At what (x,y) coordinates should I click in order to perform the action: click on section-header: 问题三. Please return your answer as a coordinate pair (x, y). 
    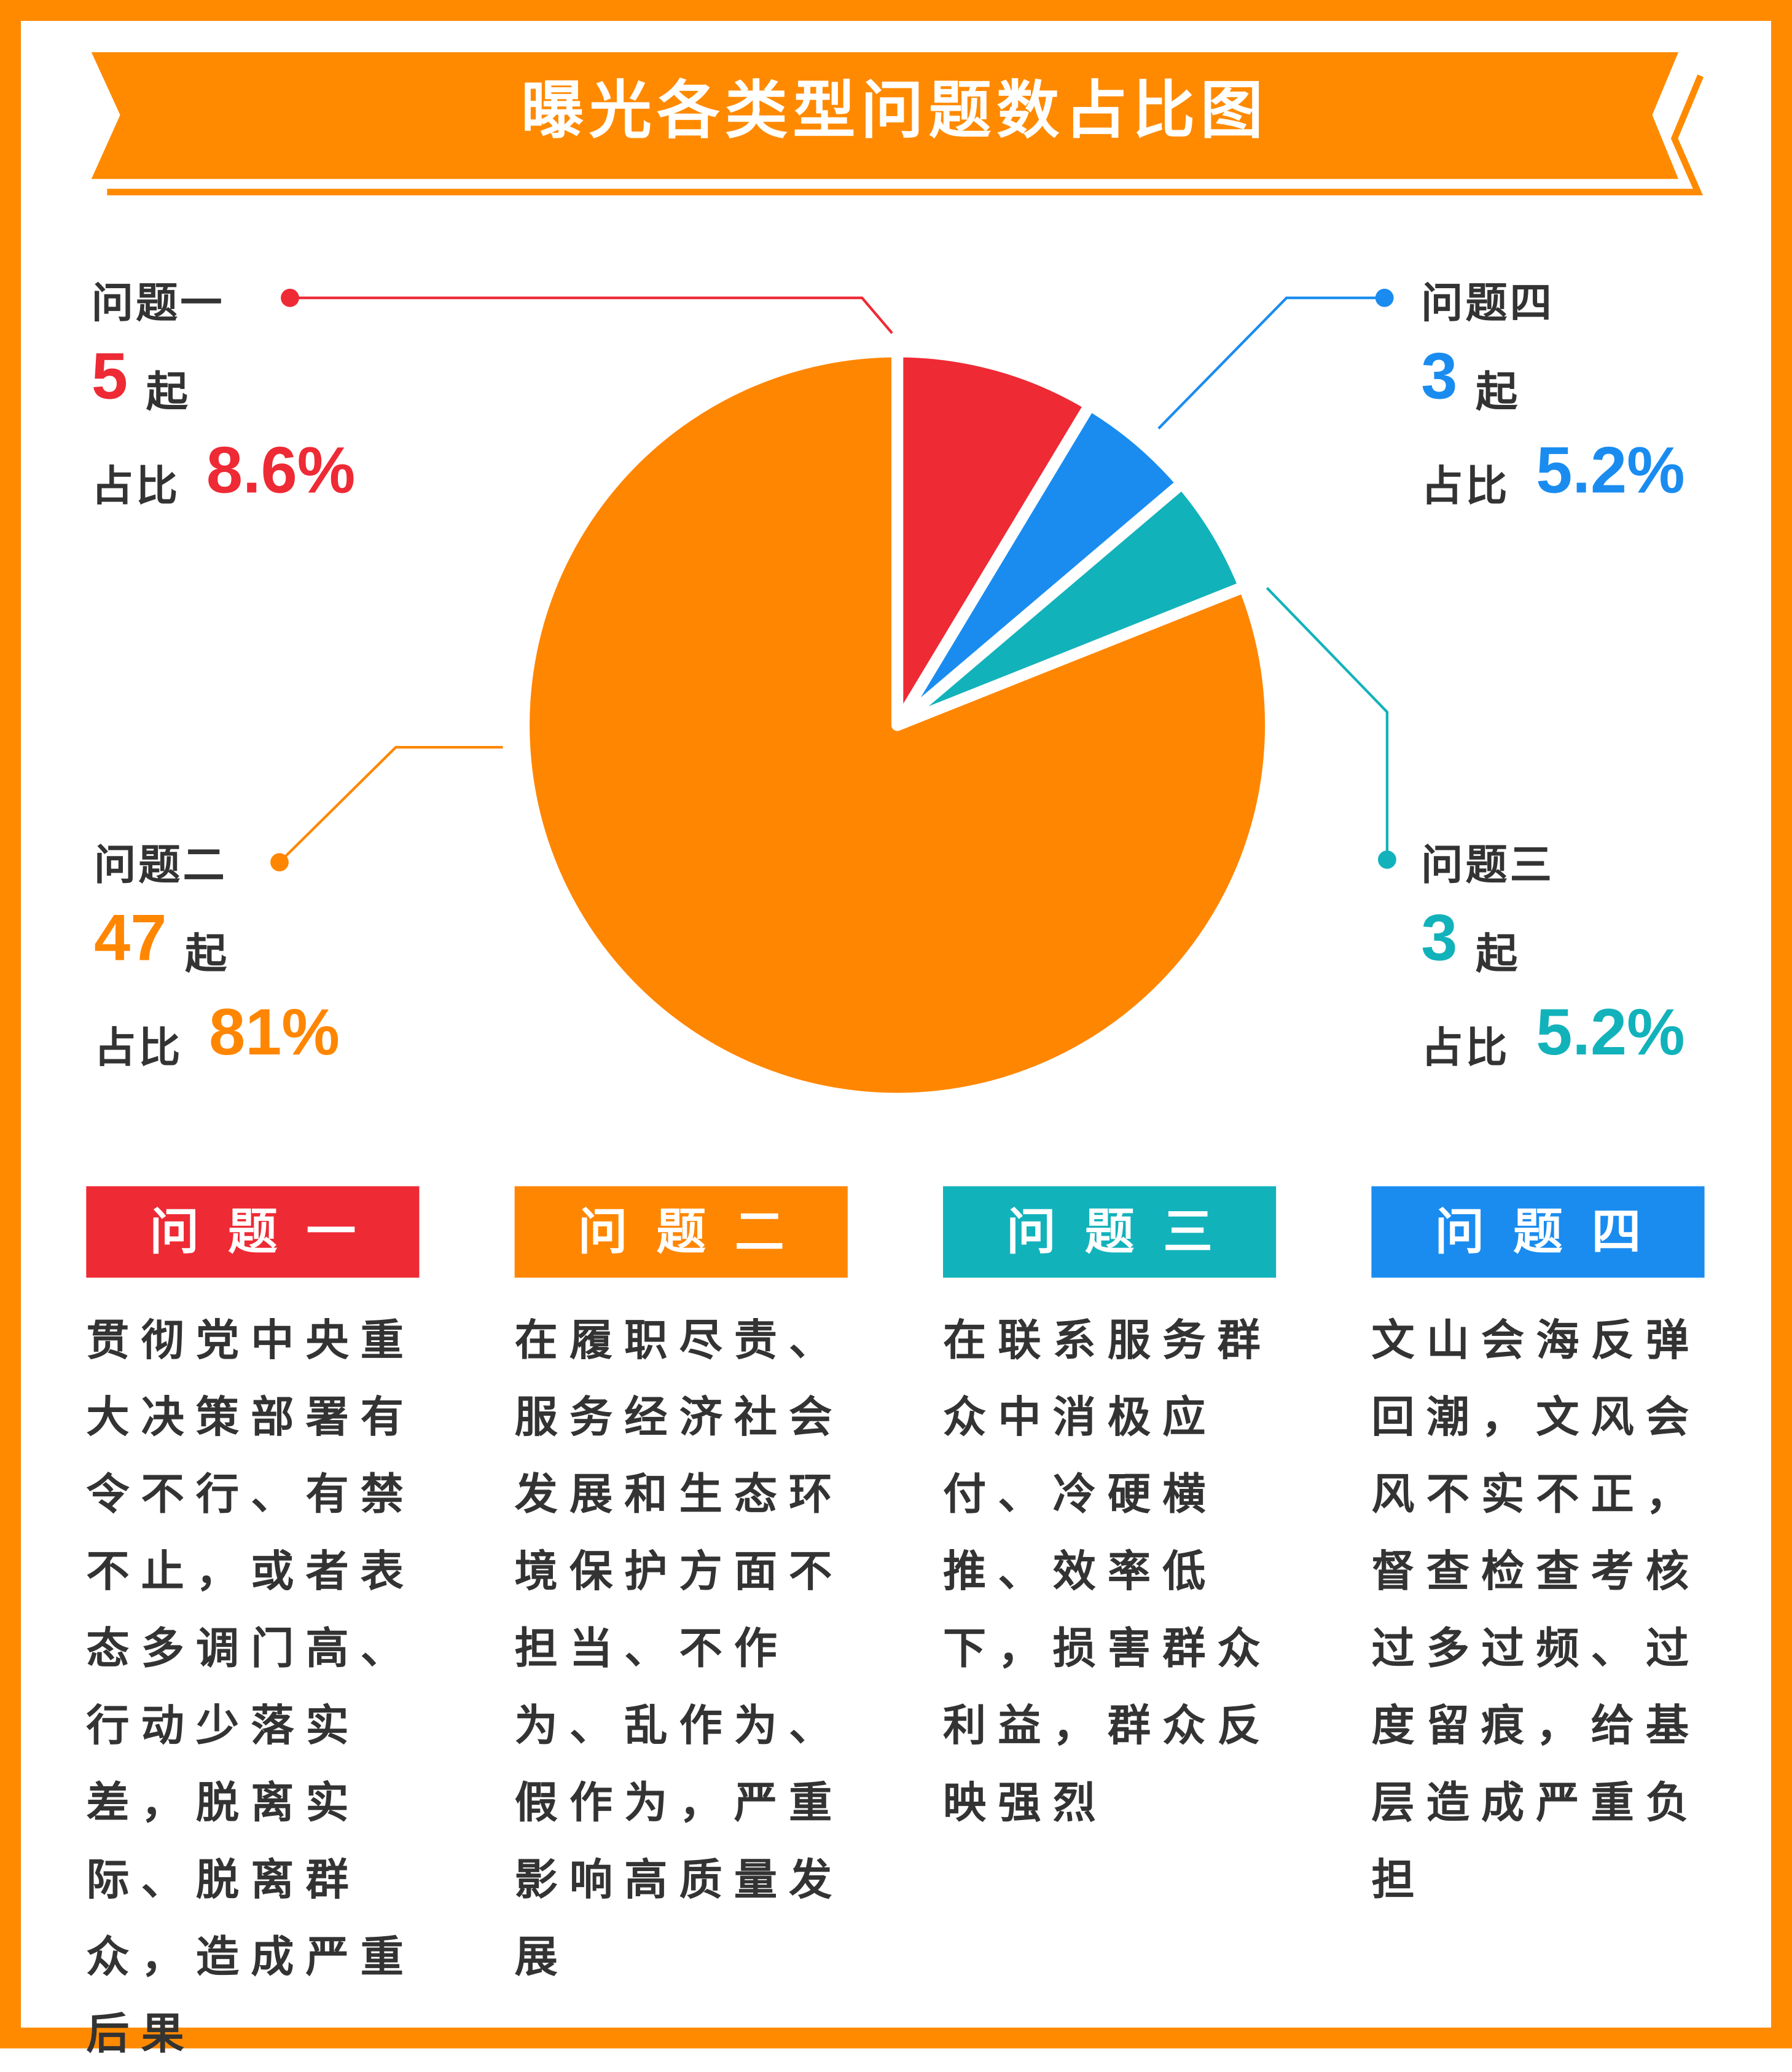
    Looking at the image, I should click on (1110, 1232).